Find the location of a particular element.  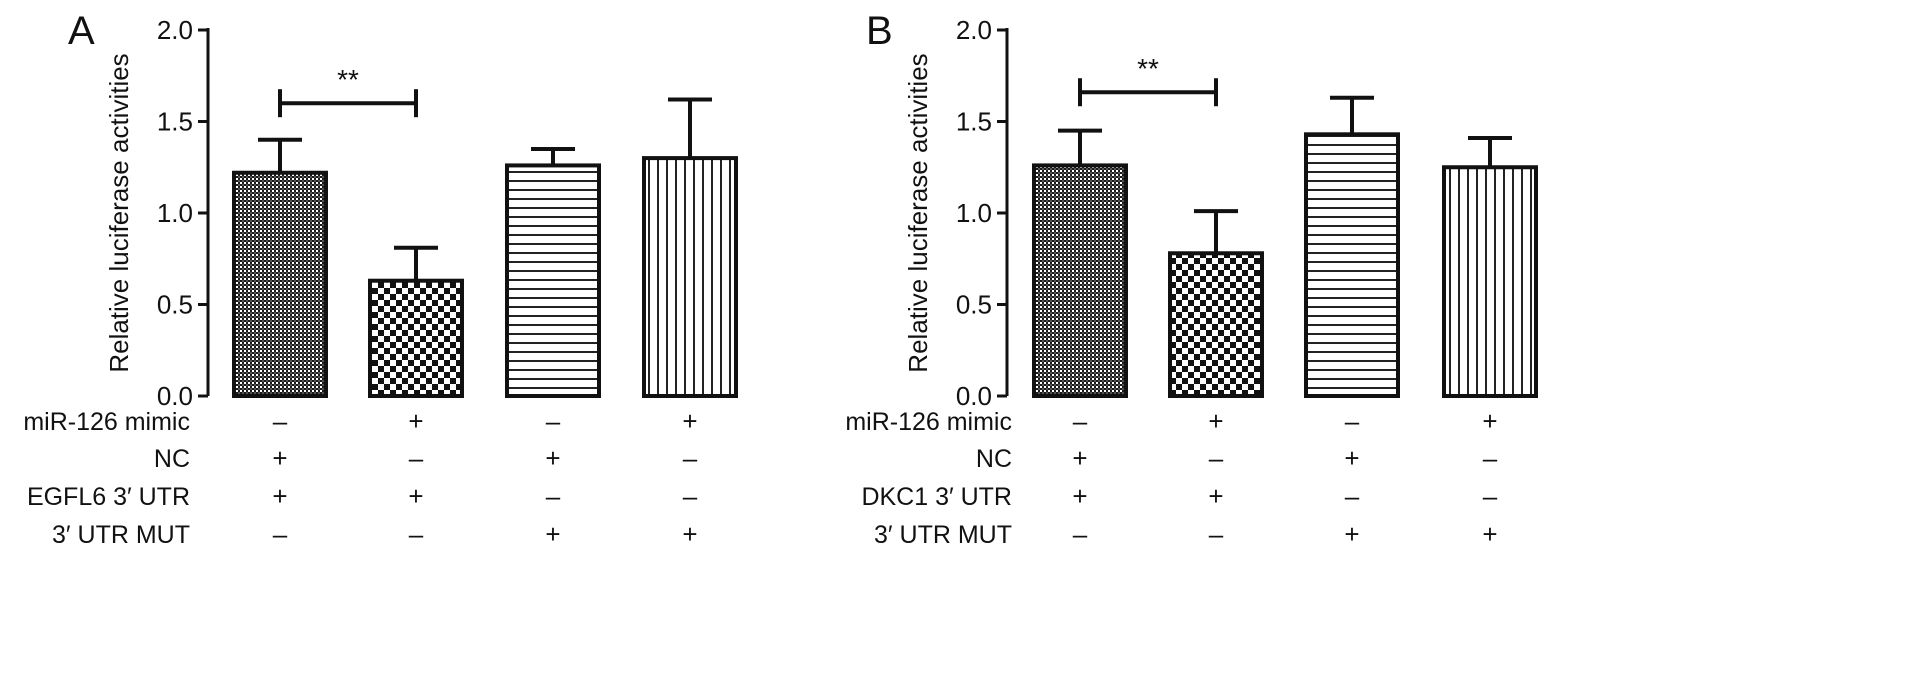

condition-label: EGFL6 3′ UTR is located at coordinates (108, 497).